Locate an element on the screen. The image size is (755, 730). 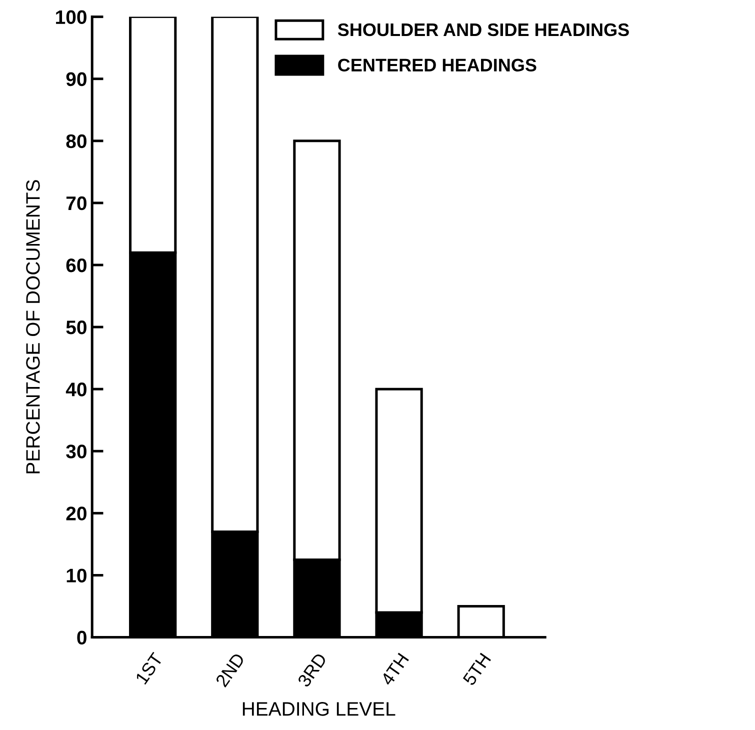
y-tick-label: 20 is located at coordinates (76, 513).